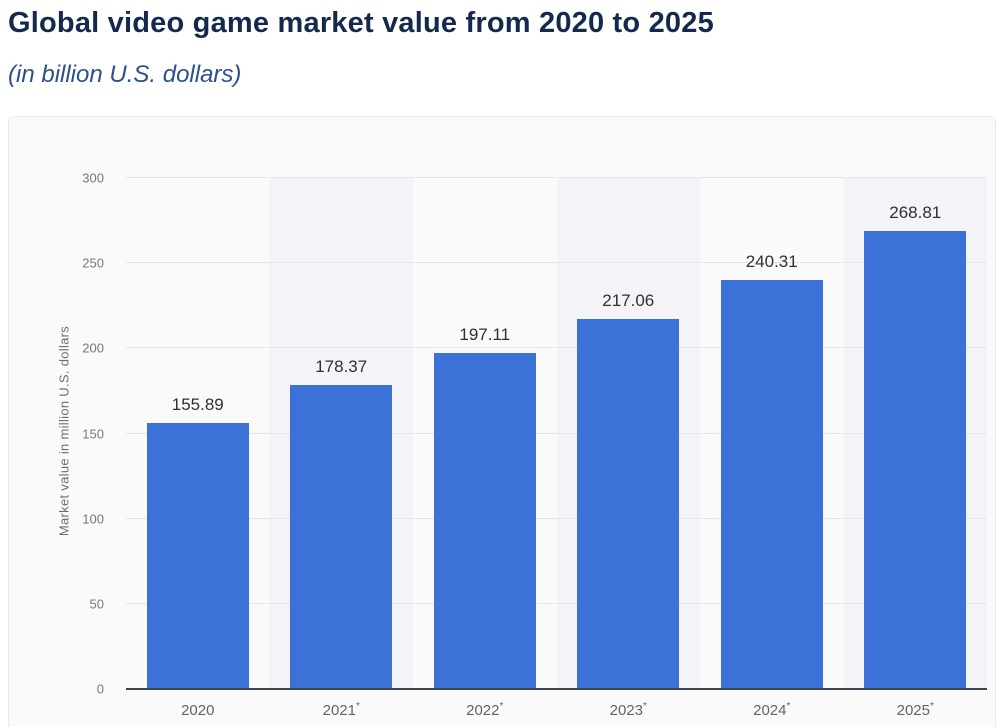 Image resolution: width=1000 pixels, height=727 pixels. I want to click on y-axis-tick-labels: 0 50 100 150 200 250 300, so click(61, 434).